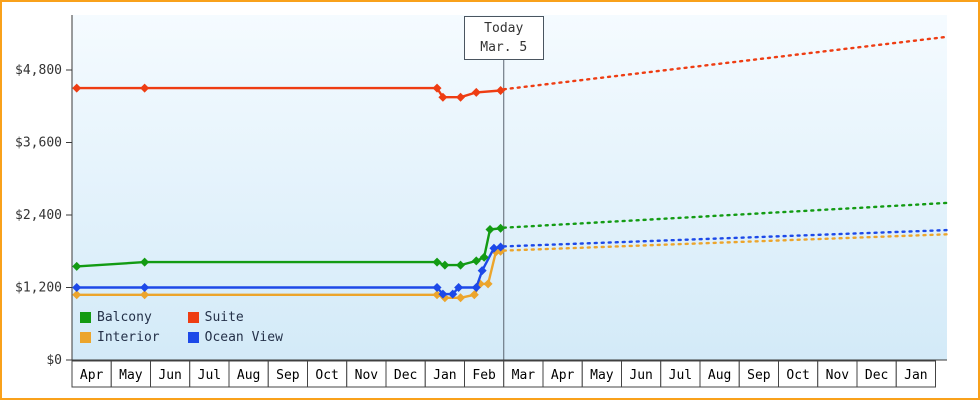  I want to click on series-suite, so click(510, 68).